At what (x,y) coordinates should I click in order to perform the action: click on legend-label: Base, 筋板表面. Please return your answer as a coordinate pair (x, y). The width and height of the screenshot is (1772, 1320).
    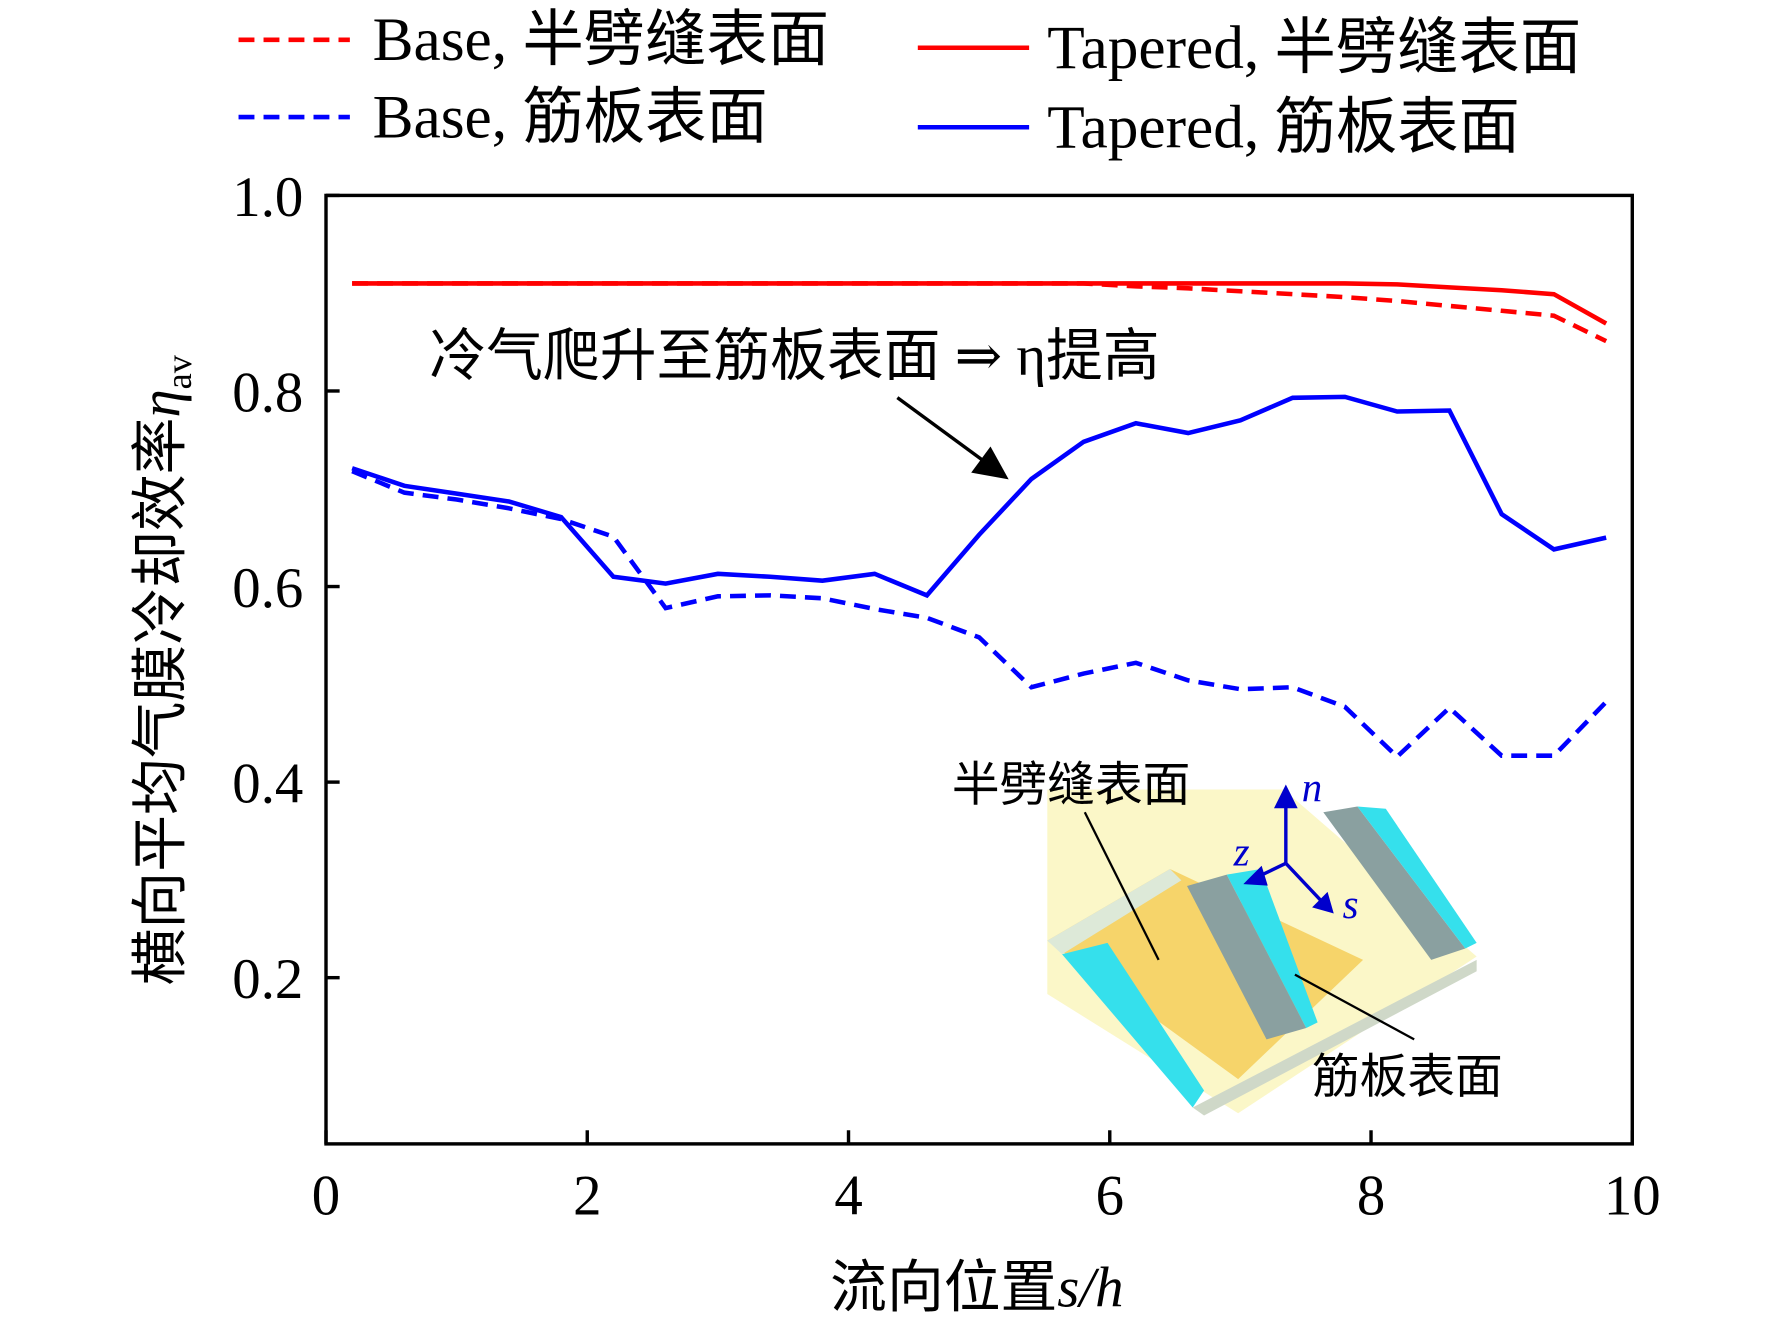
    Looking at the image, I should click on (570, 117).